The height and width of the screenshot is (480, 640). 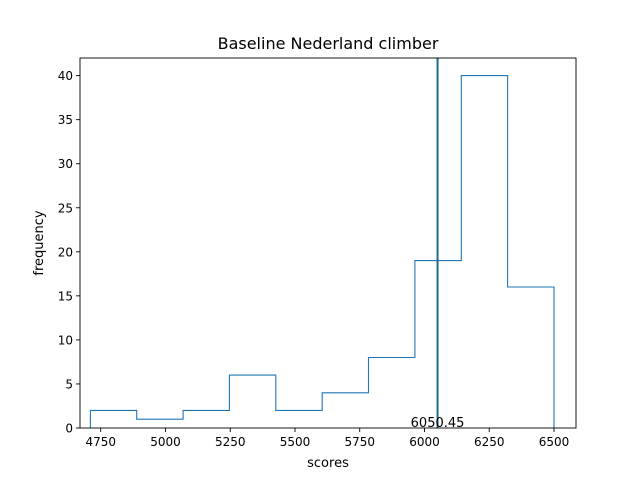 I want to click on x-tick-label: 6250, so click(x=489, y=442).